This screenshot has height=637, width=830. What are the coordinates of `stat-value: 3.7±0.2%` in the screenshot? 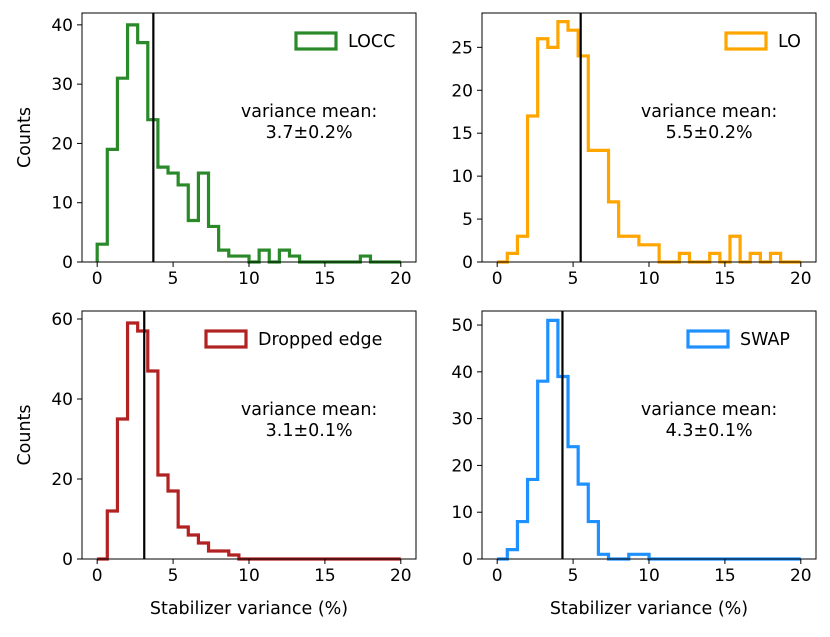 It's located at (309, 133).